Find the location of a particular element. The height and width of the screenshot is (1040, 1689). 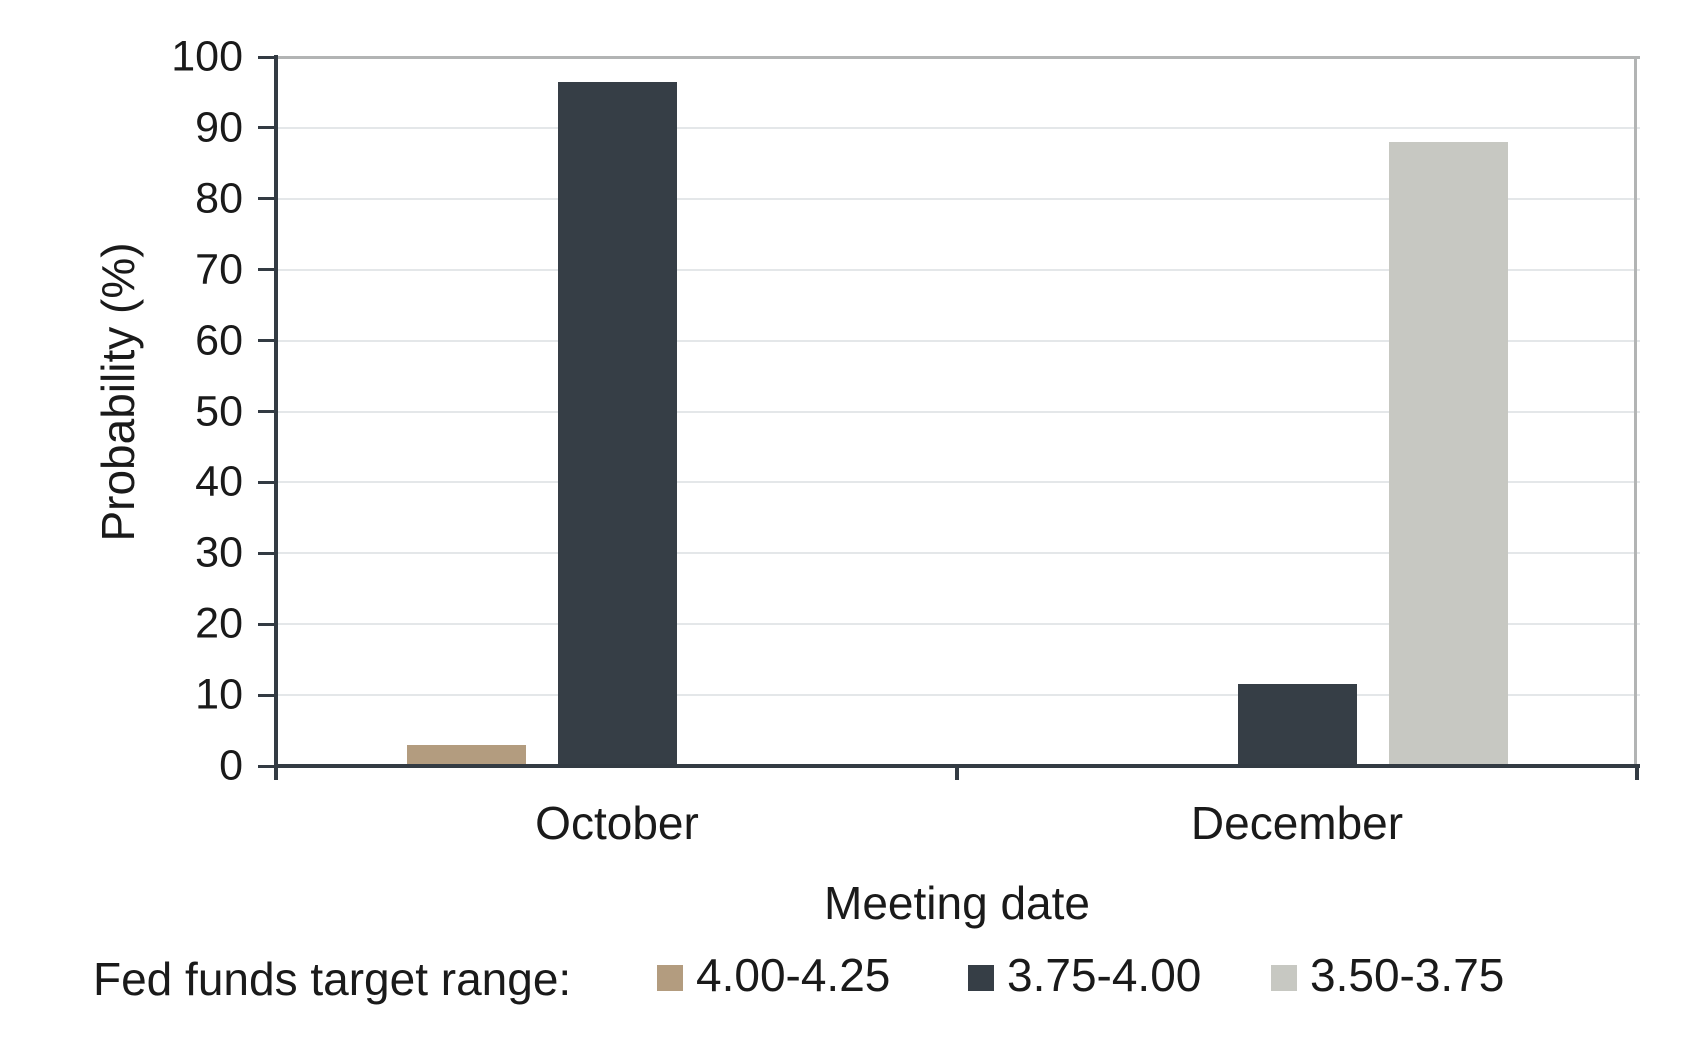

y-tick-label: 30 is located at coordinates (219, 552).